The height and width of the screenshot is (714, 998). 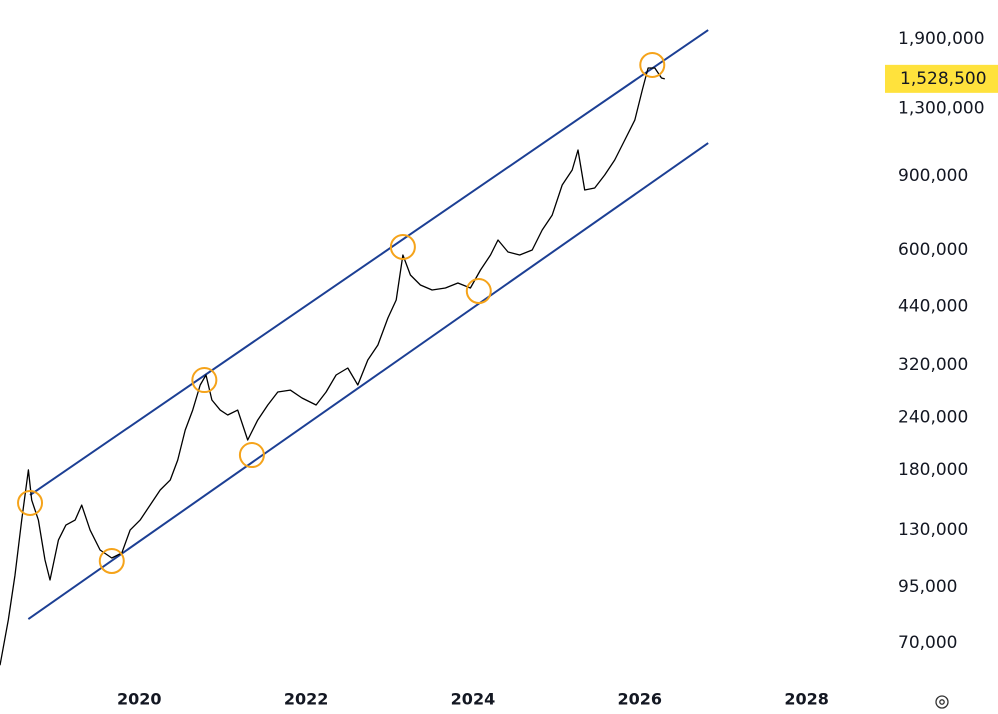 What do you see at coordinates (306, 699) in the screenshot?
I see `x-tick-label: 2022` at bounding box center [306, 699].